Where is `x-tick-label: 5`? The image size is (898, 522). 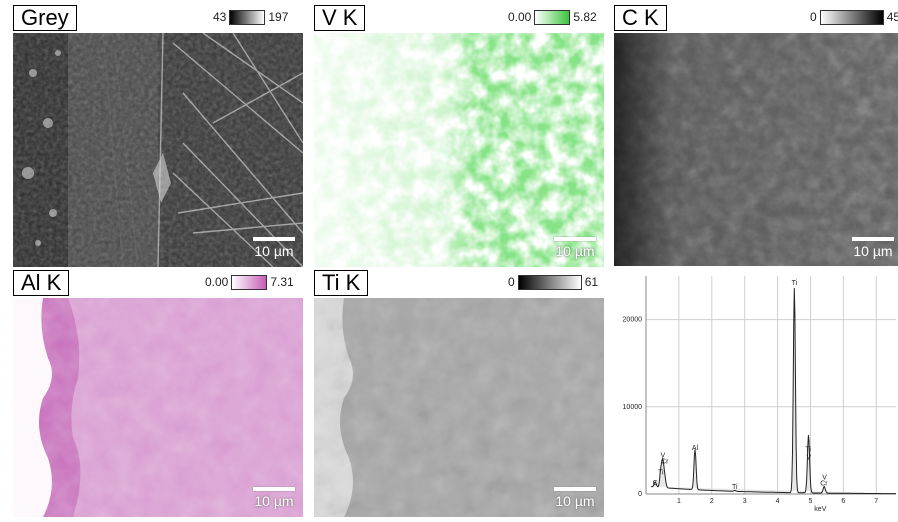
x-tick-label: 5 is located at coordinates (811, 501).